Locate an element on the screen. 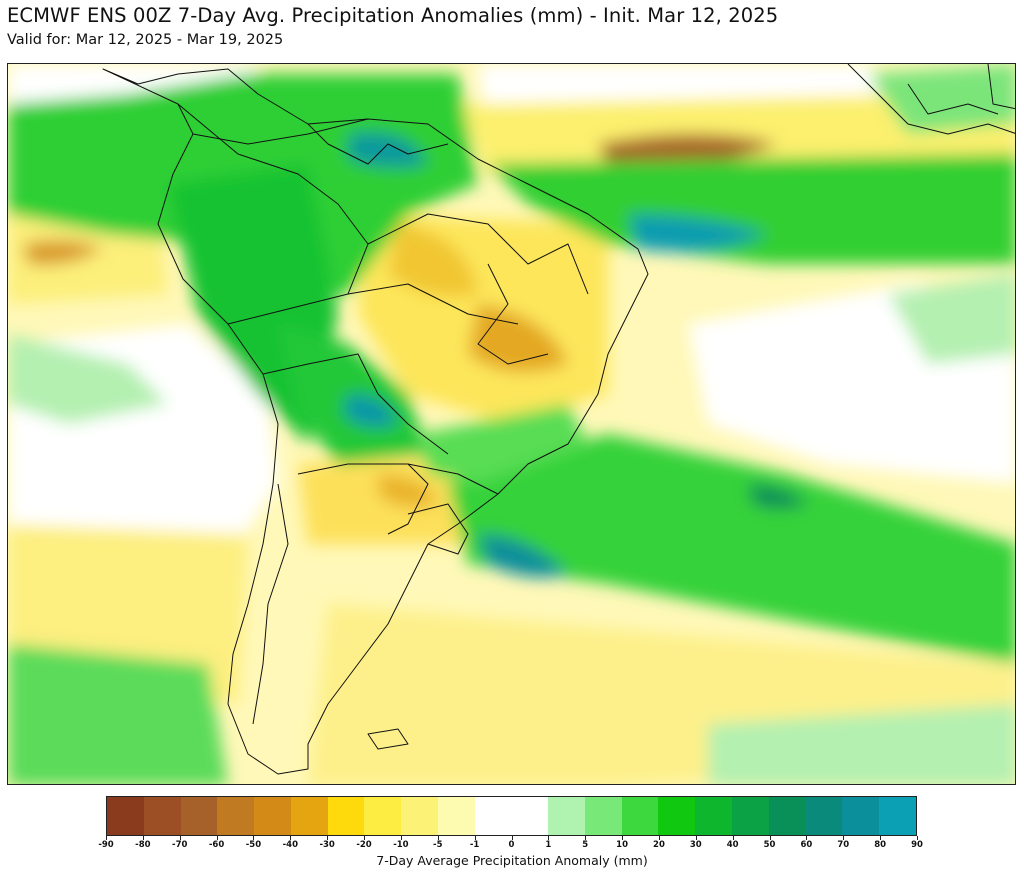  colorbar-tick-label: 70 is located at coordinates (843, 845).